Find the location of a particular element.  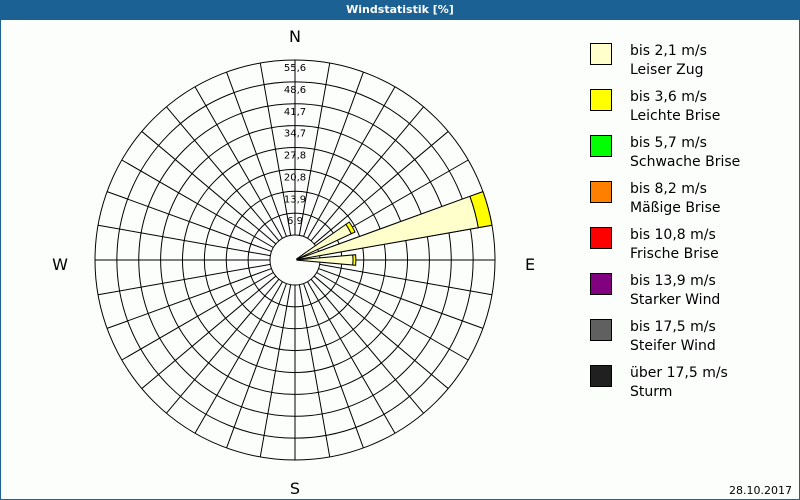

direction-label-w: W is located at coordinates (60, 264).